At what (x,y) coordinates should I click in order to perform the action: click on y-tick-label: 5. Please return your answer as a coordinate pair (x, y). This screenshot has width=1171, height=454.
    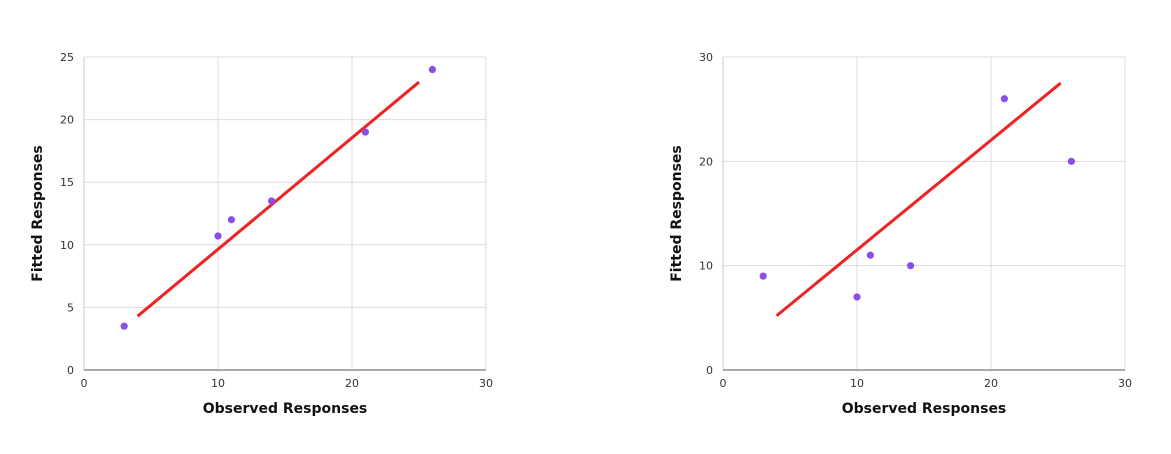
    Looking at the image, I should click on (70, 307).